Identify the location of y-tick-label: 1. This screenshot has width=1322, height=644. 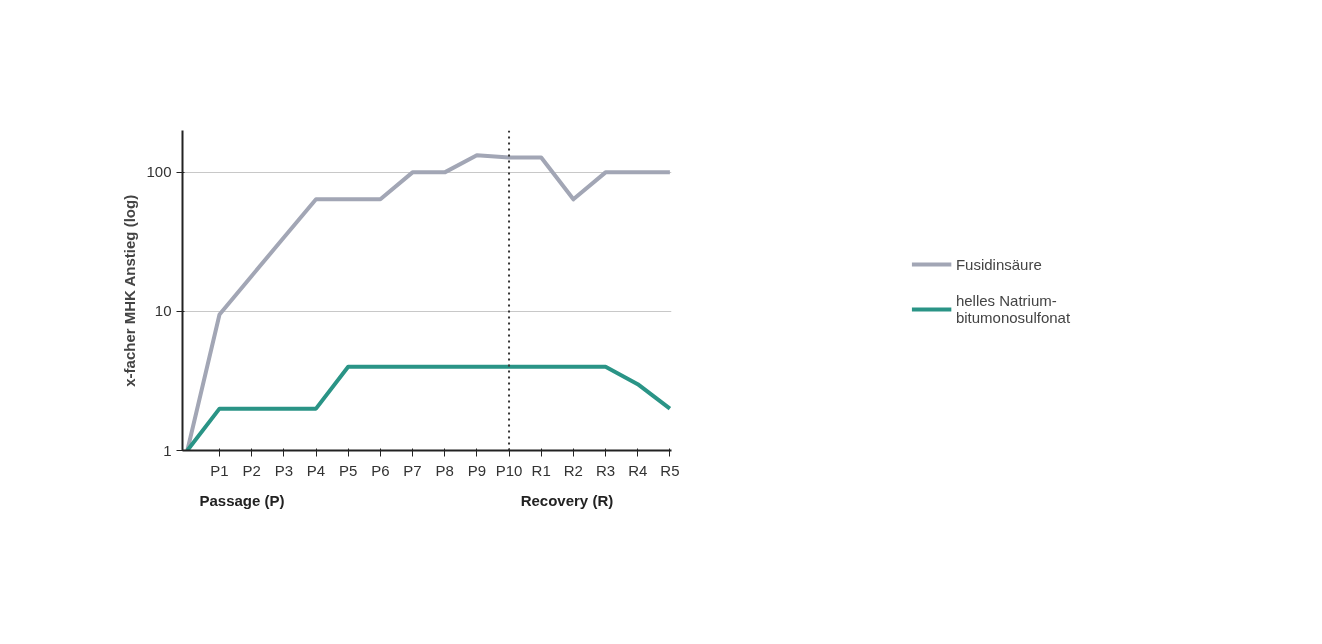
(167, 450).